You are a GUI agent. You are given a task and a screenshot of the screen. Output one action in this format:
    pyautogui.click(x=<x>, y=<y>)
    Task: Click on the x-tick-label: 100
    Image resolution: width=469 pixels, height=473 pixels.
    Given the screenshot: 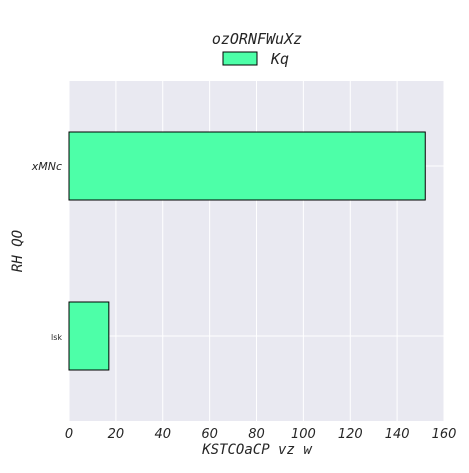 What is the action you would take?
    pyautogui.click(x=303, y=434)
    